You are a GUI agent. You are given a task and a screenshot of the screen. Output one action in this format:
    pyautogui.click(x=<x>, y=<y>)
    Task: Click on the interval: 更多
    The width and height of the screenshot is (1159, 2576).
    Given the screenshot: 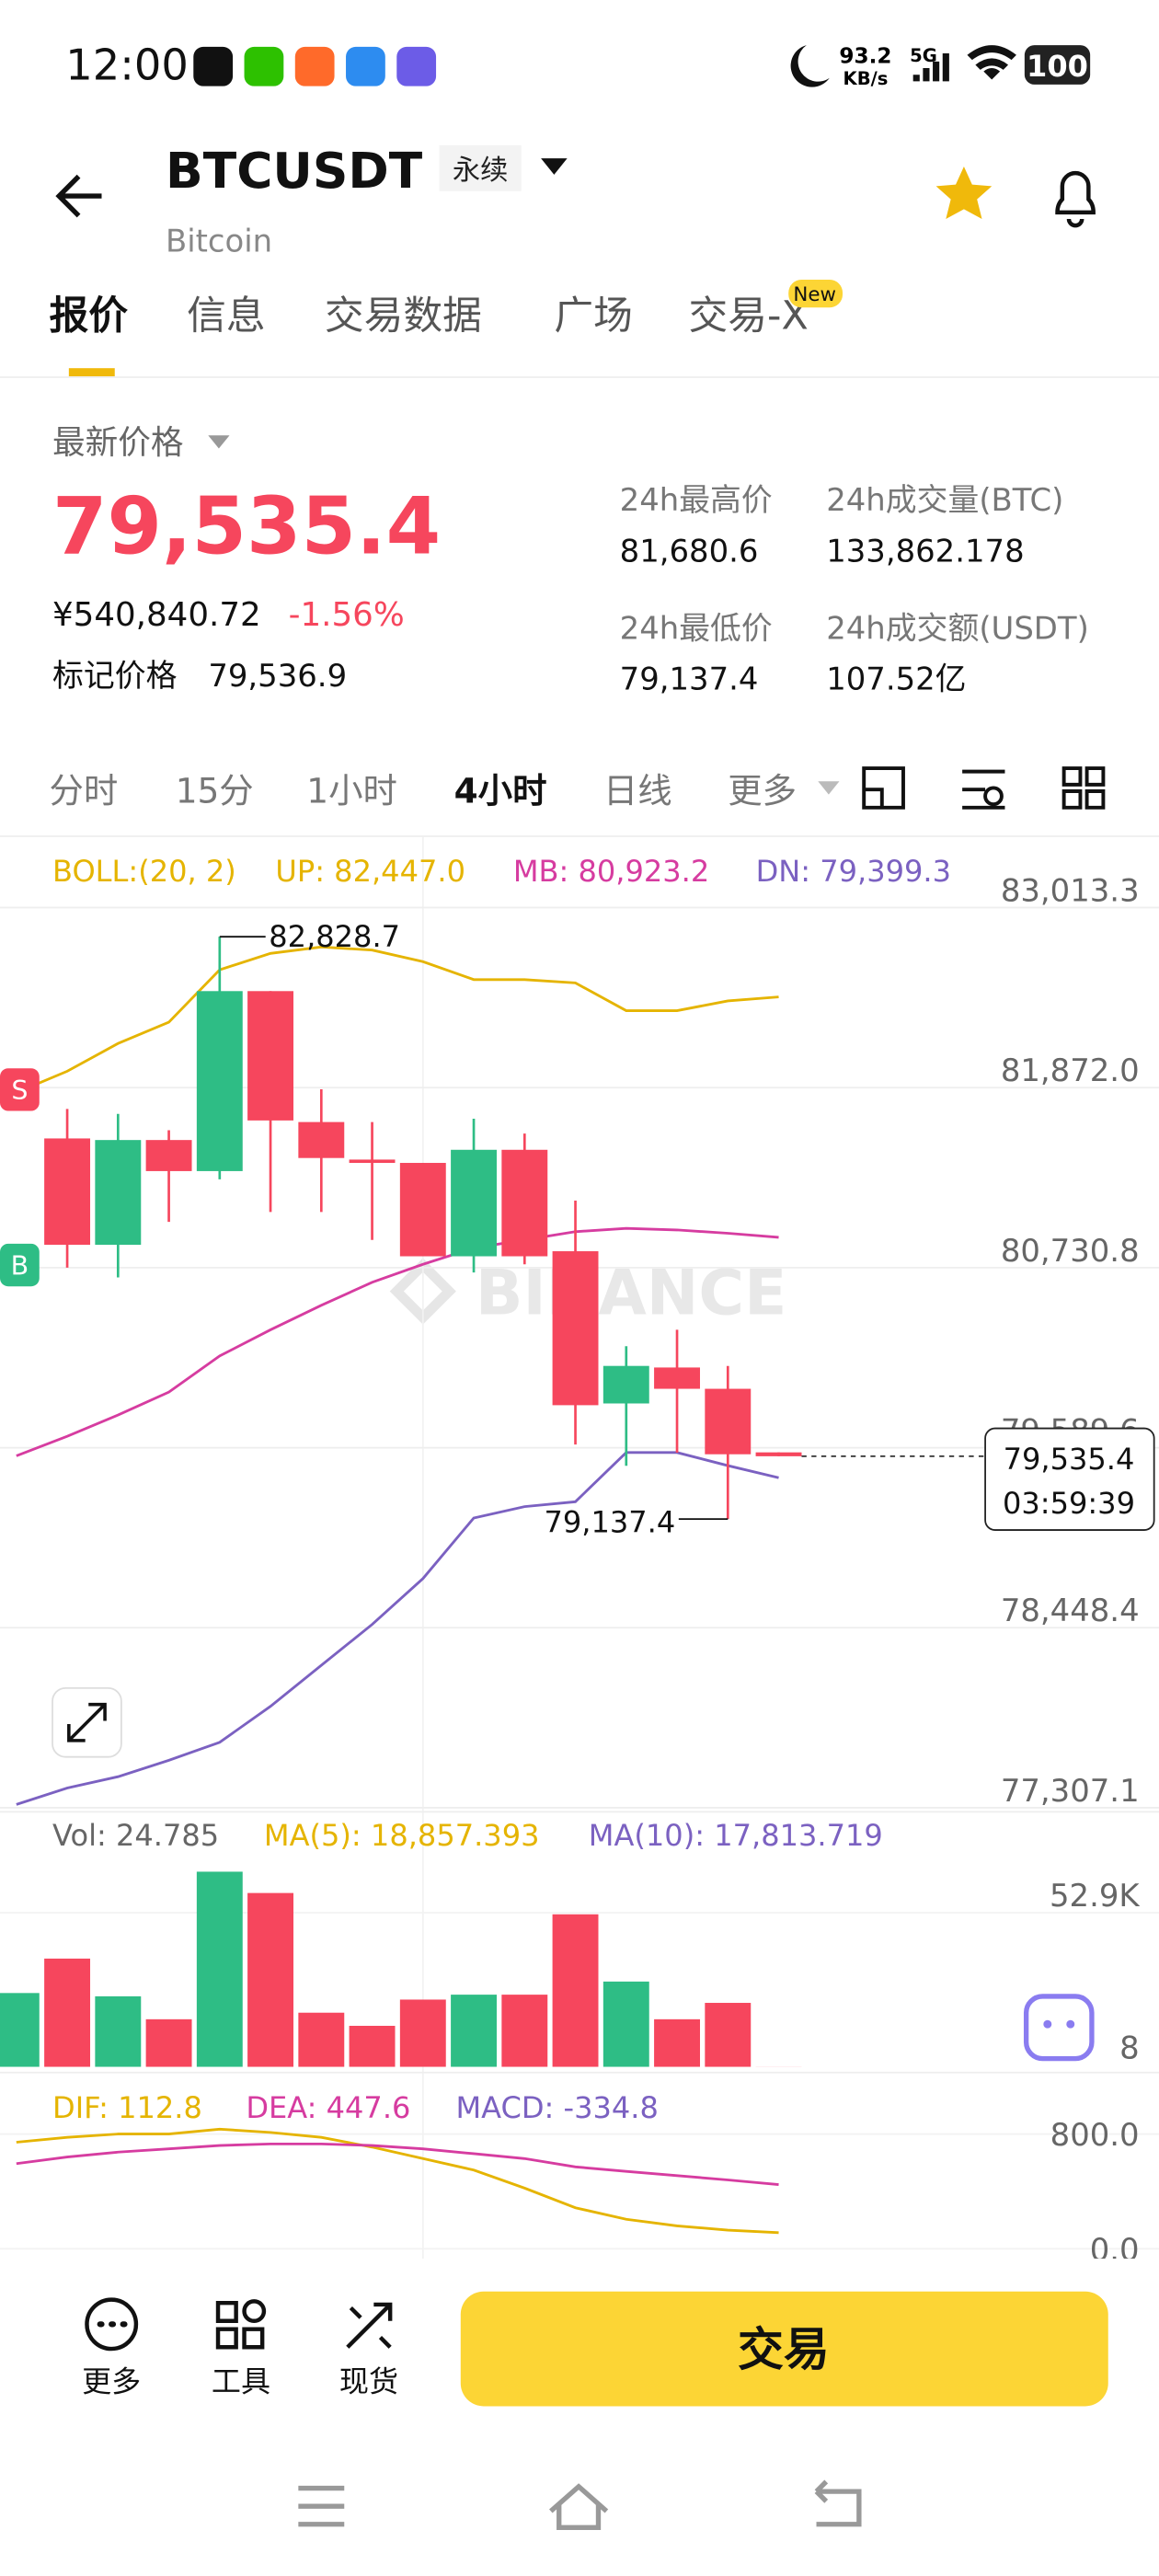 What is the action you would take?
    pyautogui.click(x=762, y=790)
    